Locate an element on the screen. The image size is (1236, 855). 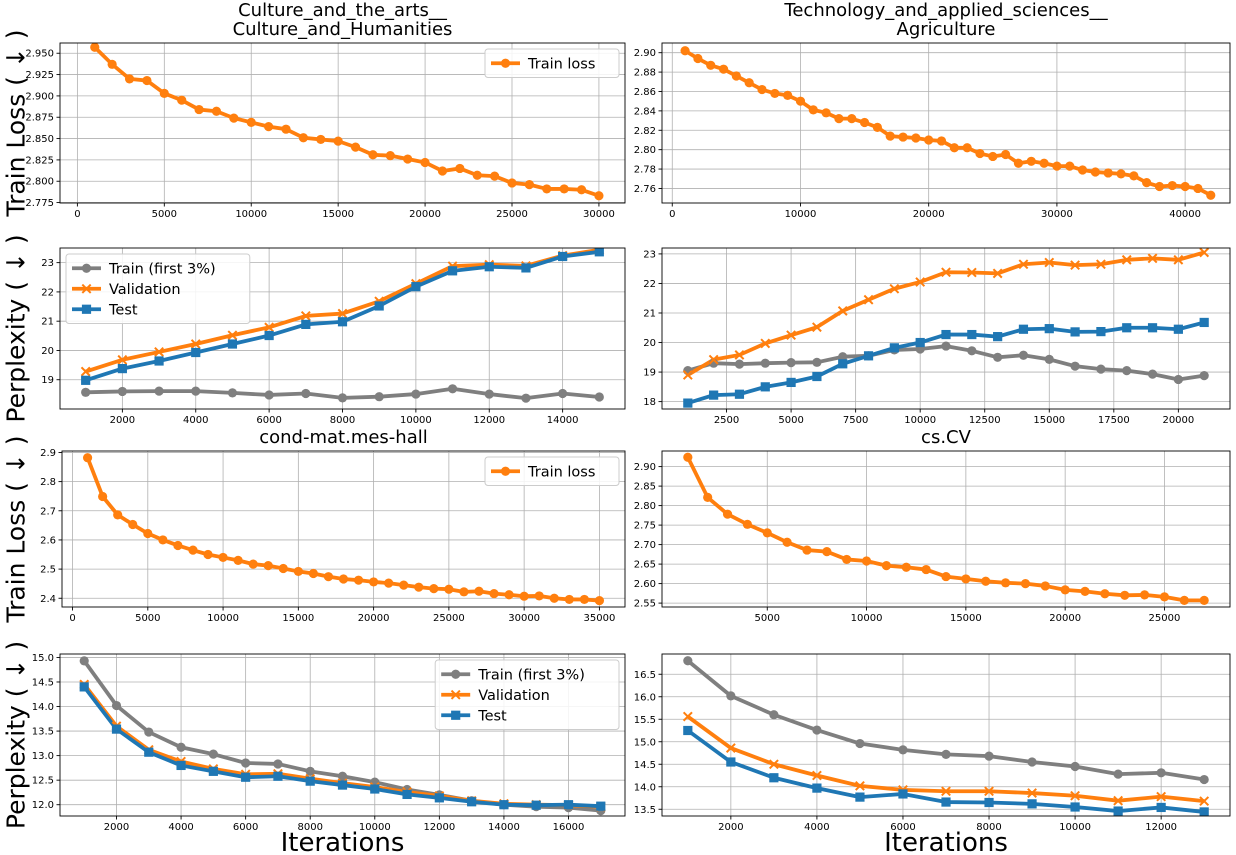
plot-frame is located at coordinates (342, 123).